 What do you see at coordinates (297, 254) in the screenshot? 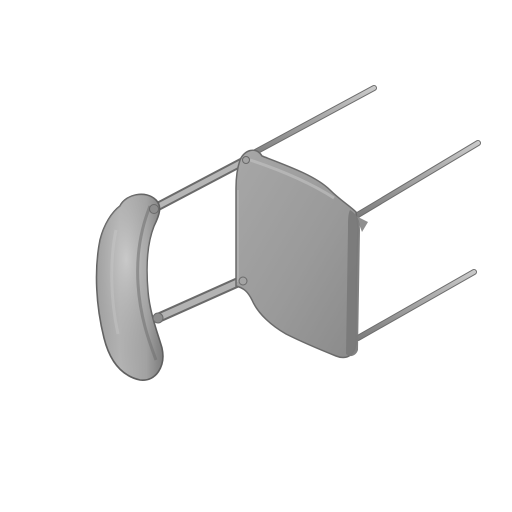
I see `seat-panel` at bounding box center [297, 254].